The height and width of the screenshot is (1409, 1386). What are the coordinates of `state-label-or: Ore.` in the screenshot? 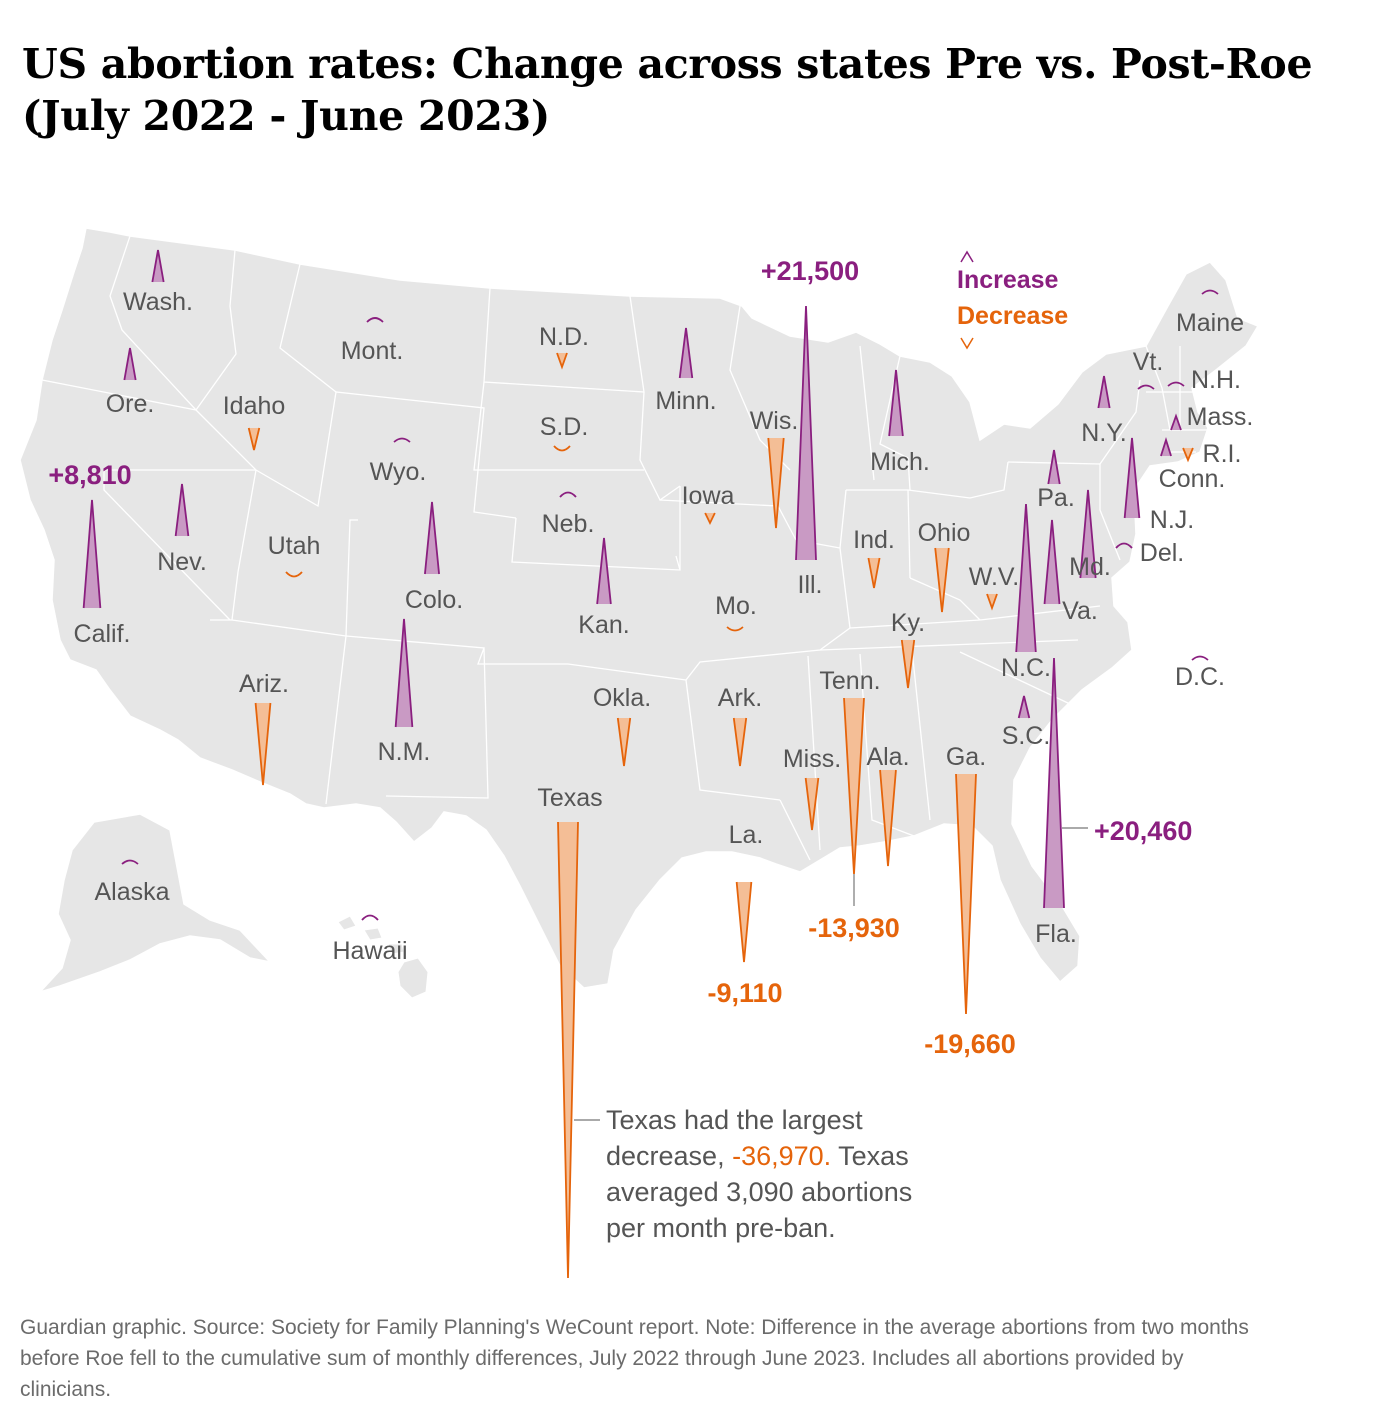 It's located at (130, 404).